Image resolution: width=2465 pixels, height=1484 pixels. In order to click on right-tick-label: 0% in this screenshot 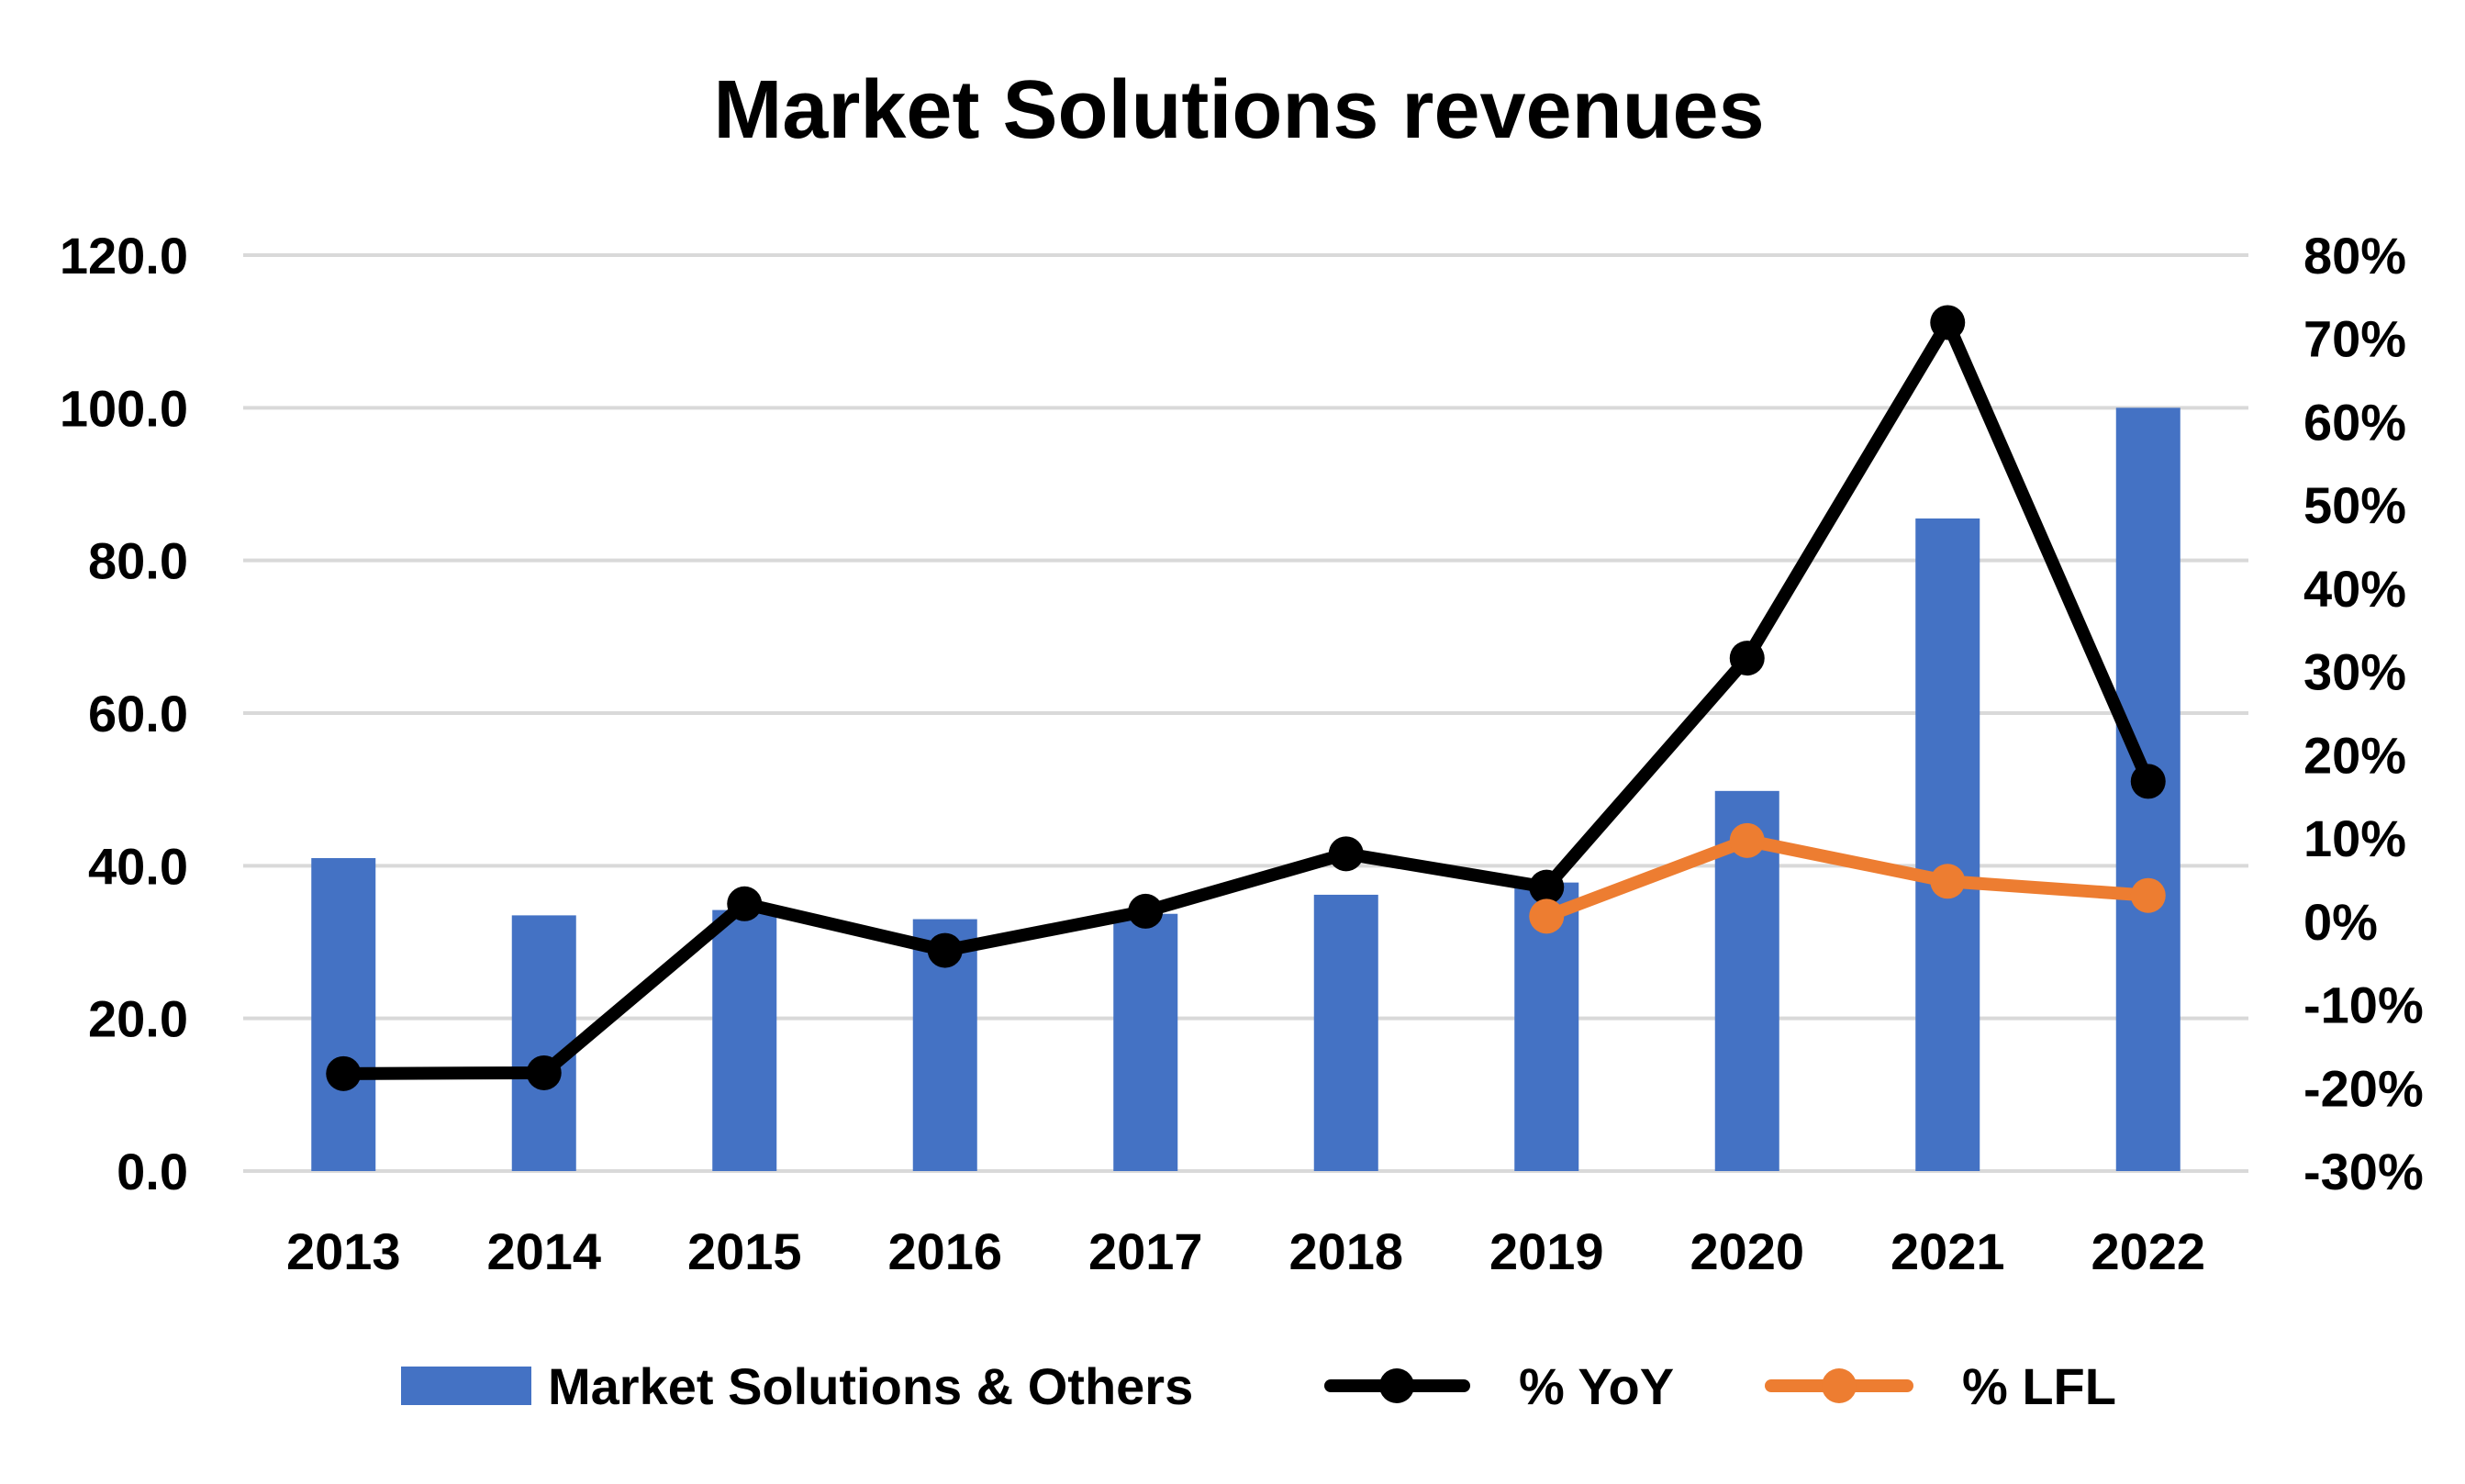, I will do `click(2340, 922)`.